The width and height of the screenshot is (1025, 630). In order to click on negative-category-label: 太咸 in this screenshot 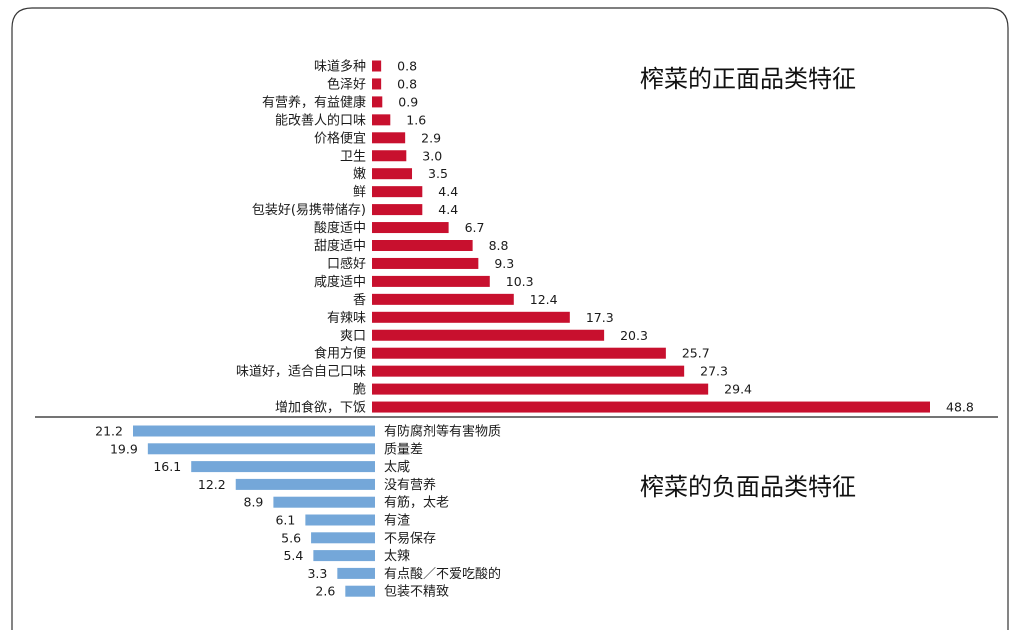, I will do `click(397, 467)`.